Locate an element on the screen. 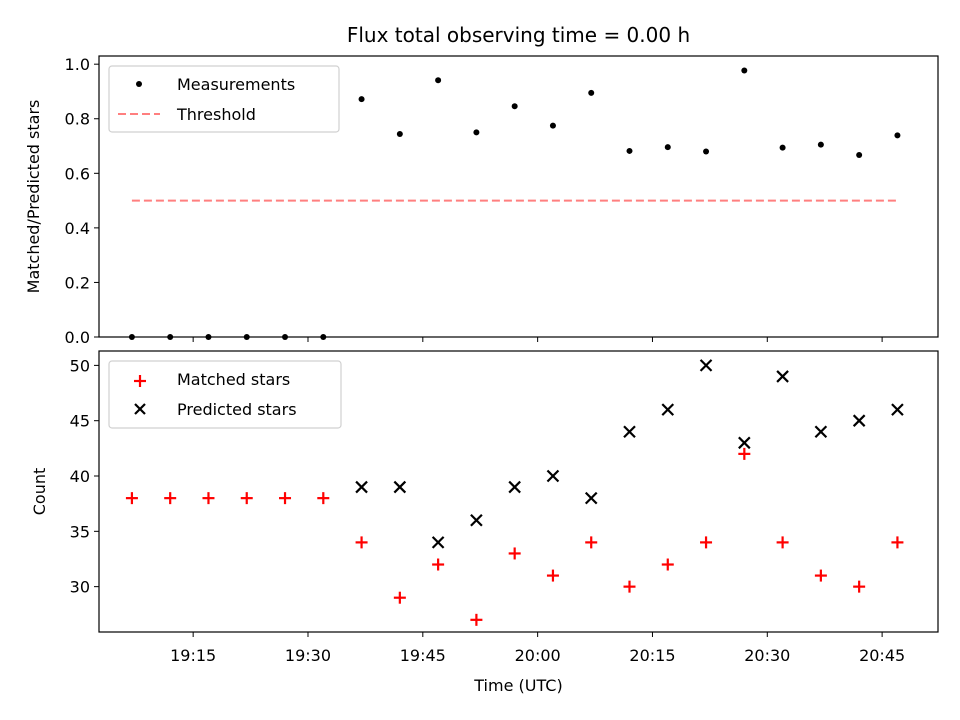  x-tick-label: 20:15 is located at coordinates (652, 655).